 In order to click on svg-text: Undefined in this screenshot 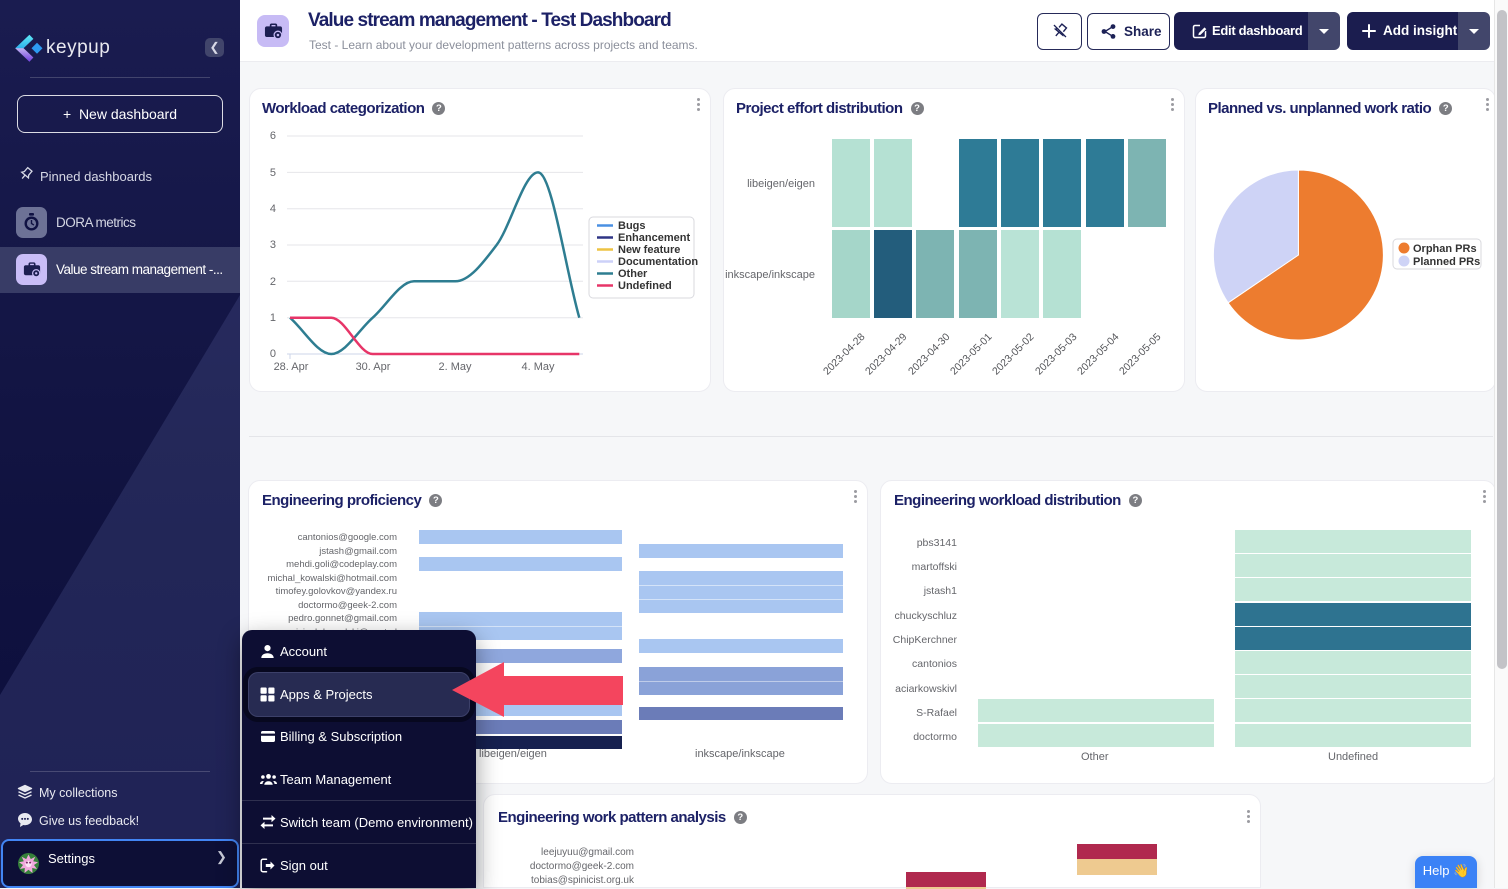, I will do `click(645, 286)`.